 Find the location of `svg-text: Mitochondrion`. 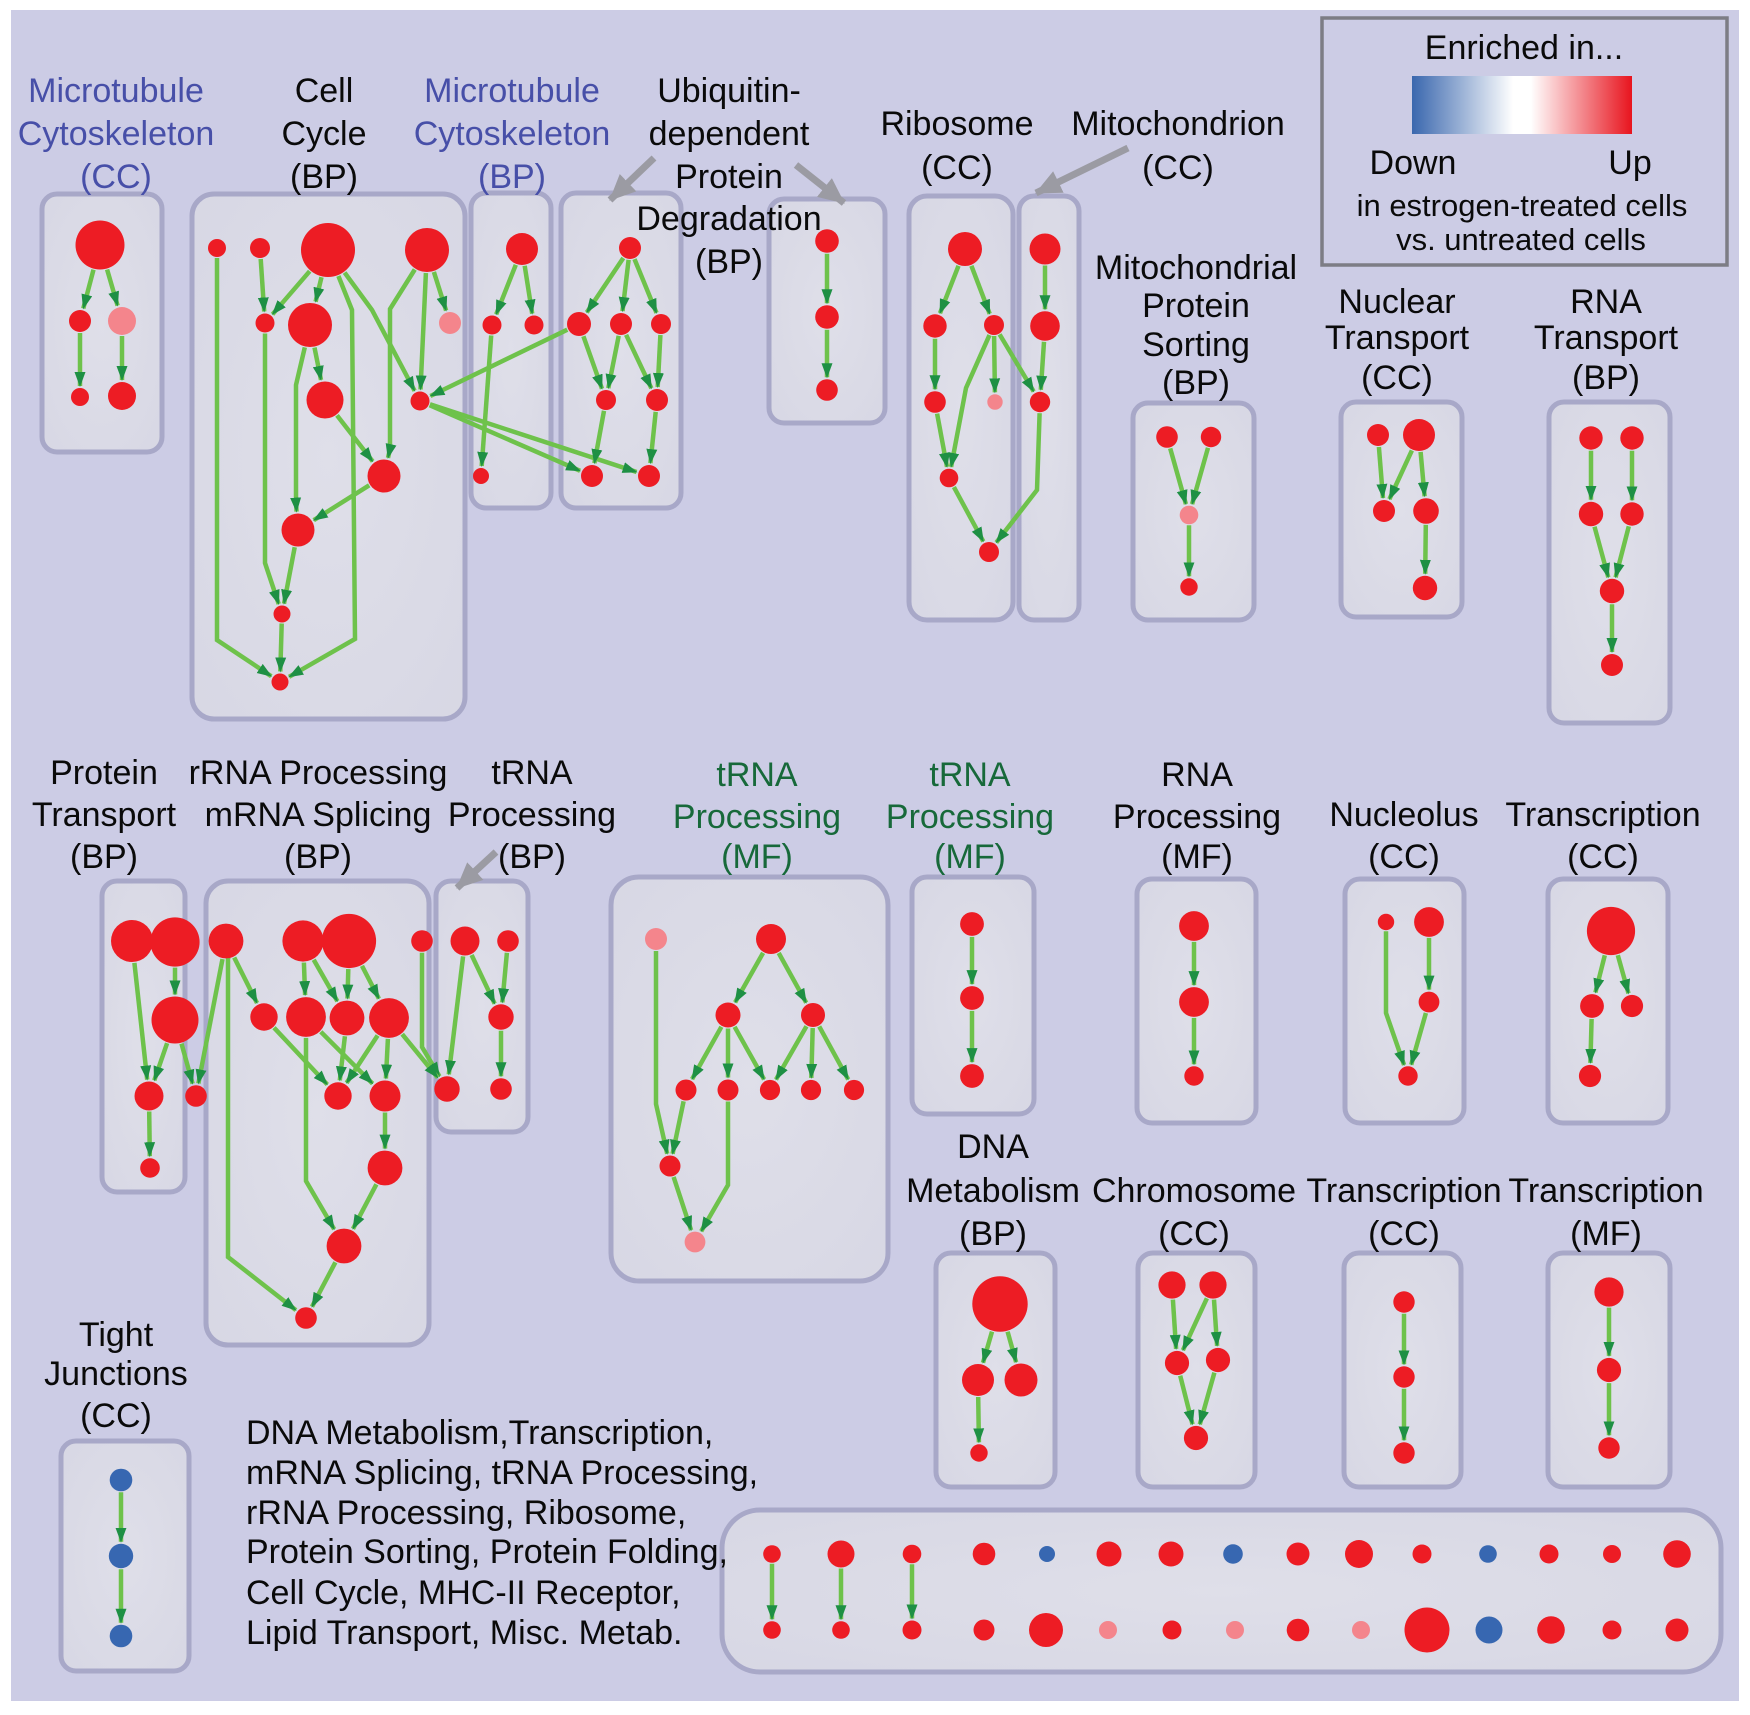

svg-text: Mitochondrion is located at coordinates (1178, 124).